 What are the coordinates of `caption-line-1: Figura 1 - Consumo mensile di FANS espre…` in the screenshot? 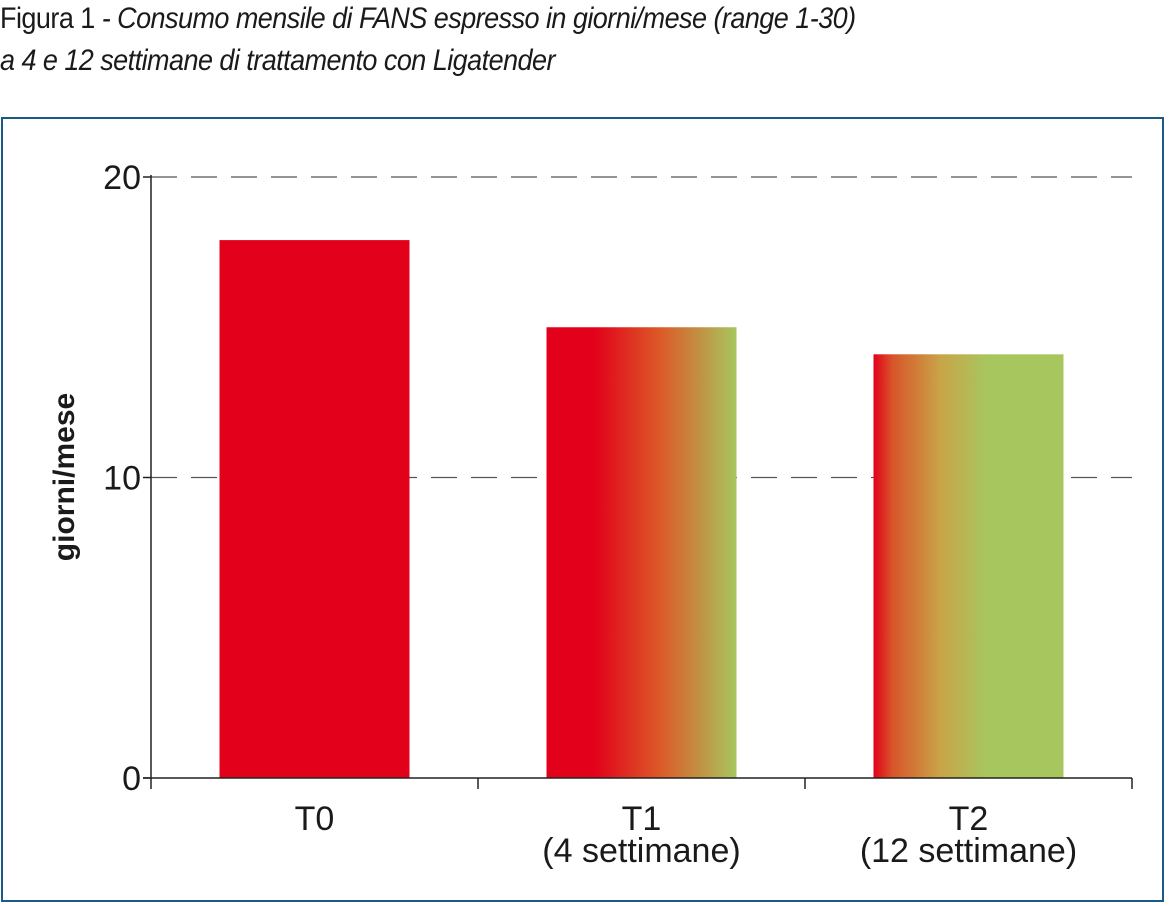 It's located at (428, 19).